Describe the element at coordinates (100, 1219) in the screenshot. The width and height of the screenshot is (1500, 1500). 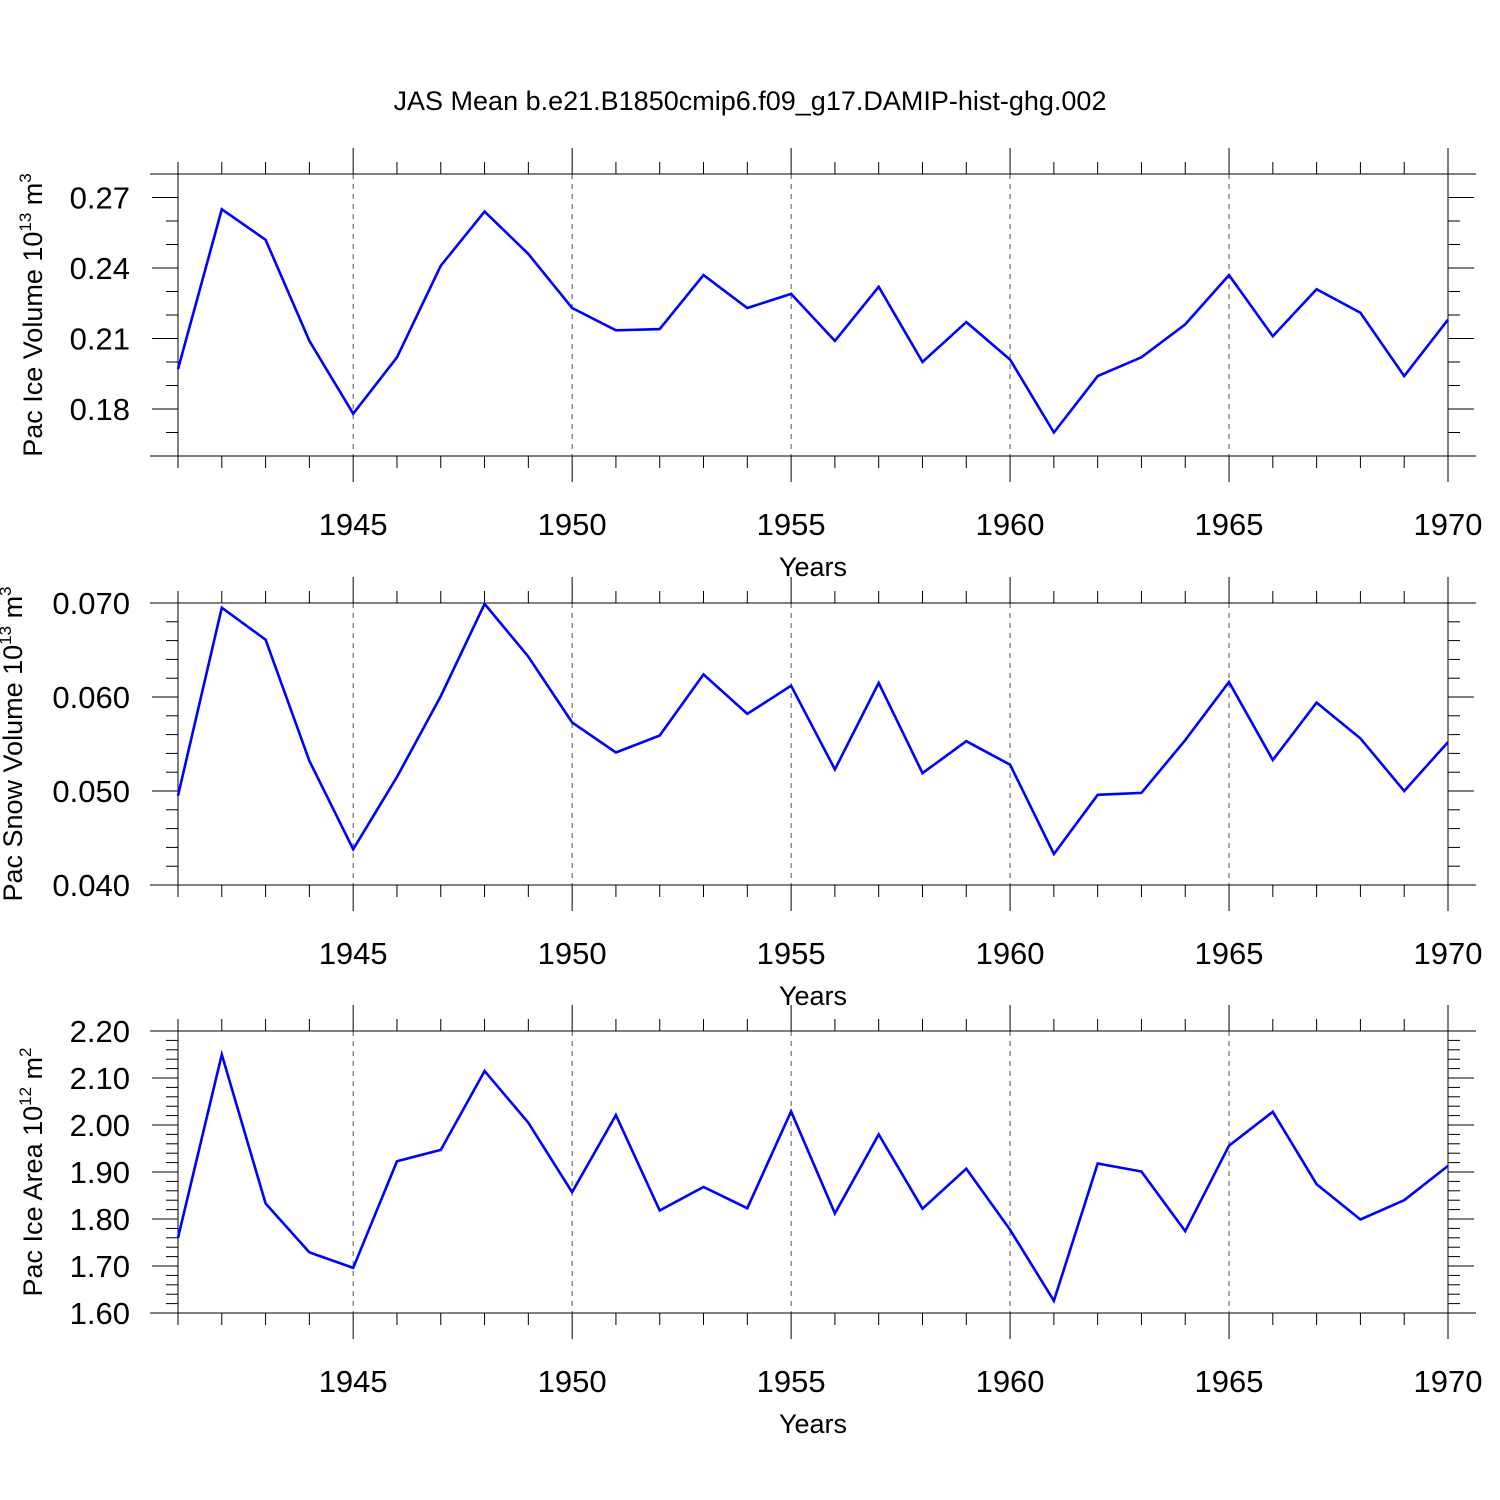
I see `y-tick-label: 1.80` at that location.